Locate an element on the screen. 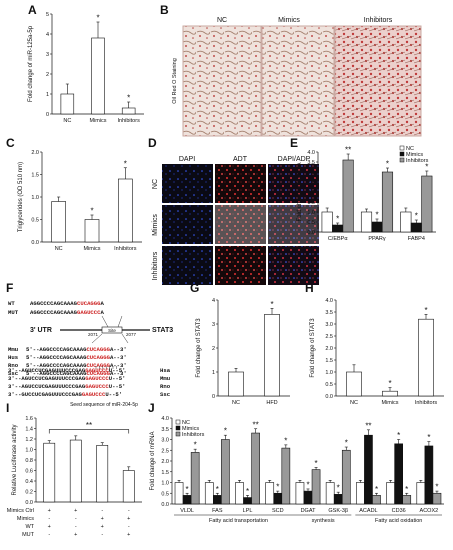 This screenshot has width=453, height=550. b-image-nc is located at coordinates (222, 81).